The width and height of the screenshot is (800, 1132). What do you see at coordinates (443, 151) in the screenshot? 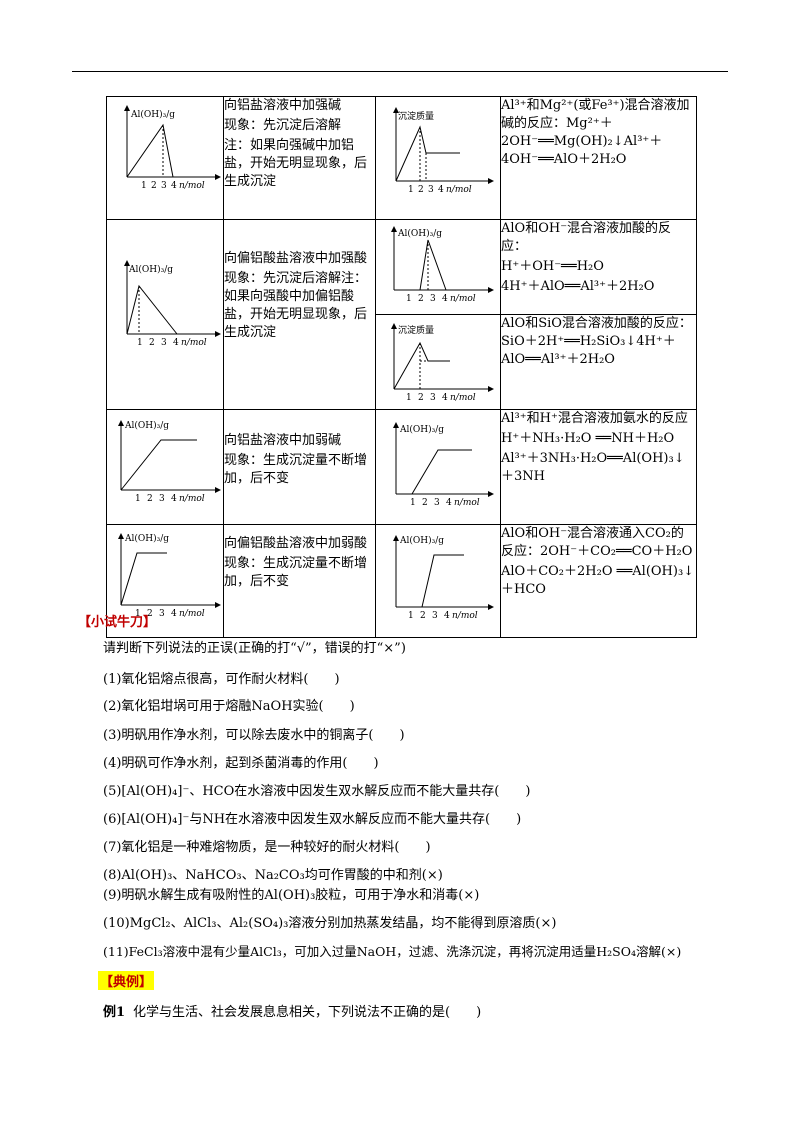
I see `graph-mixed-base: 沉淀质量 1 2 3 4 n/mol` at bounding box center [443, 151].